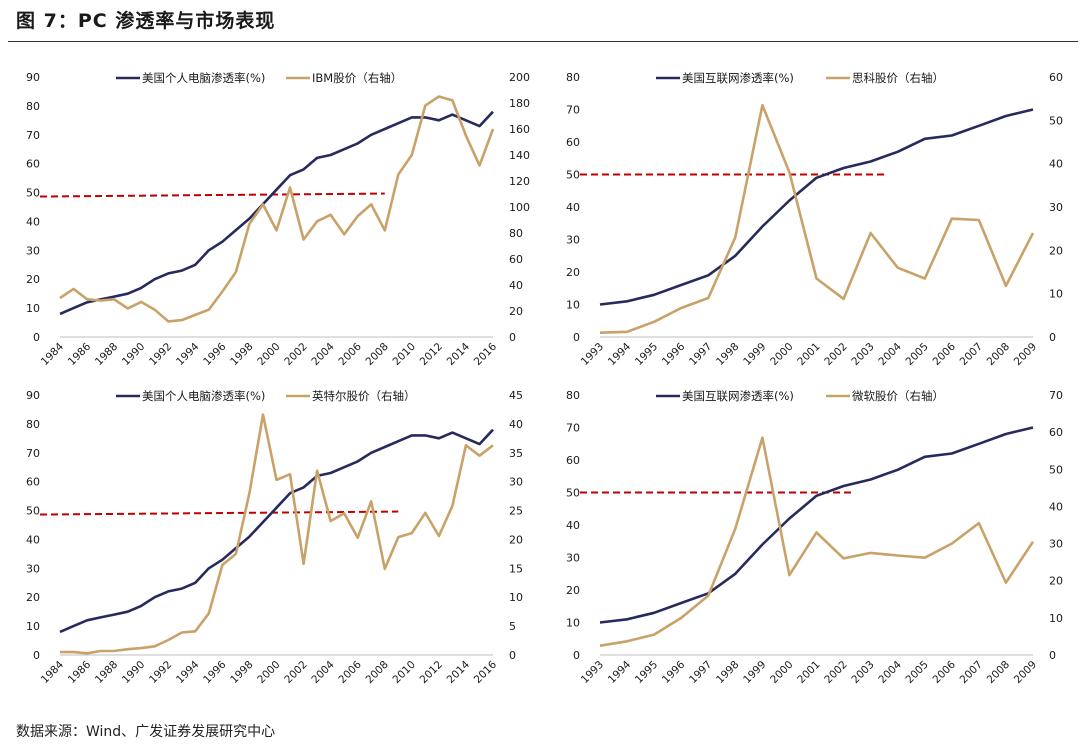 This screenshot has width=1080, height=744. I want to click on y-right-tick-label: 140, so click(519, 155).